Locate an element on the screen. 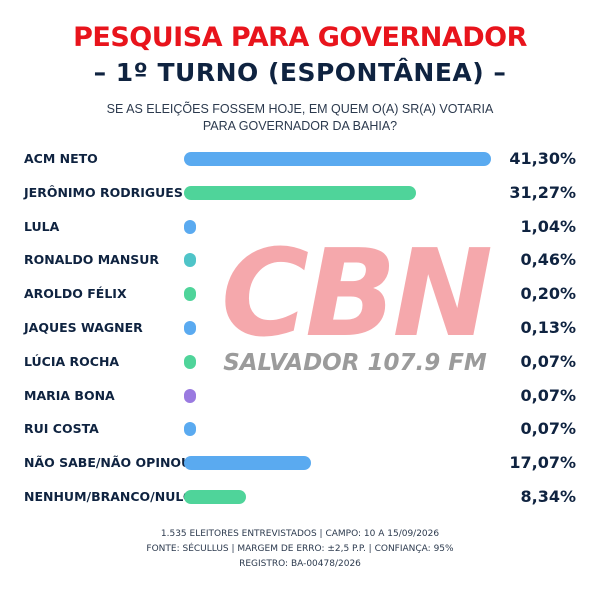 The height and width of the screenshot is (600, 600). bar-row: ACM NETO 41,30% is located at coordinates (300, 159).